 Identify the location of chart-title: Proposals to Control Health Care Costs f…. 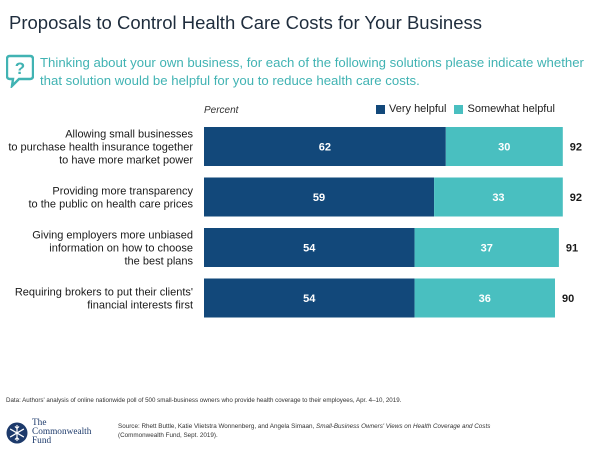
(246, 22).